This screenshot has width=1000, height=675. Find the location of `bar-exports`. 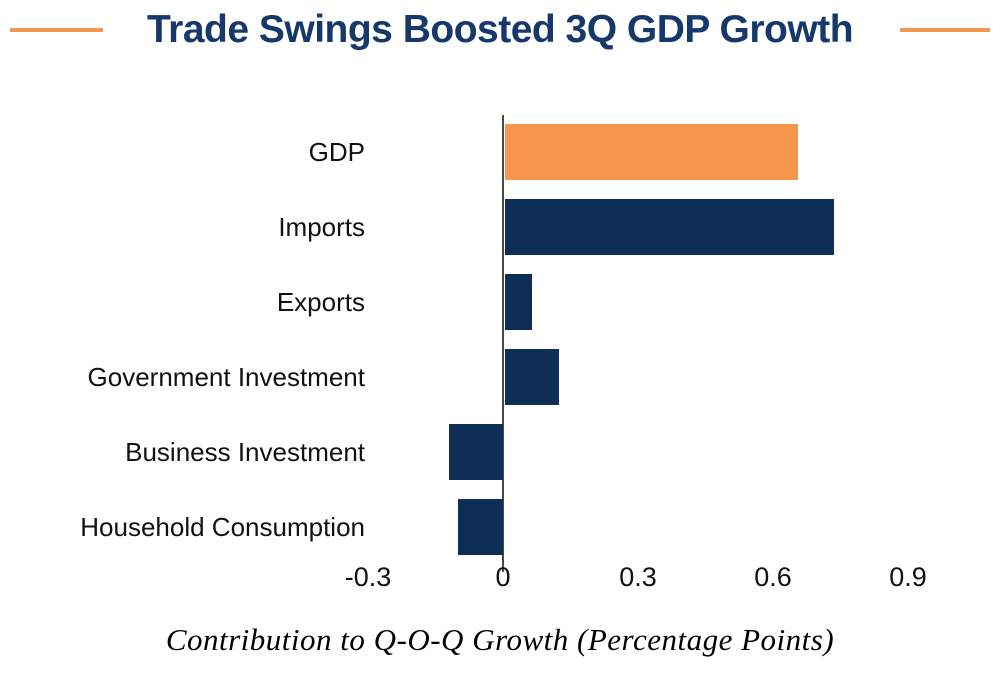

bar-exports is located at coordinates (518, 302).